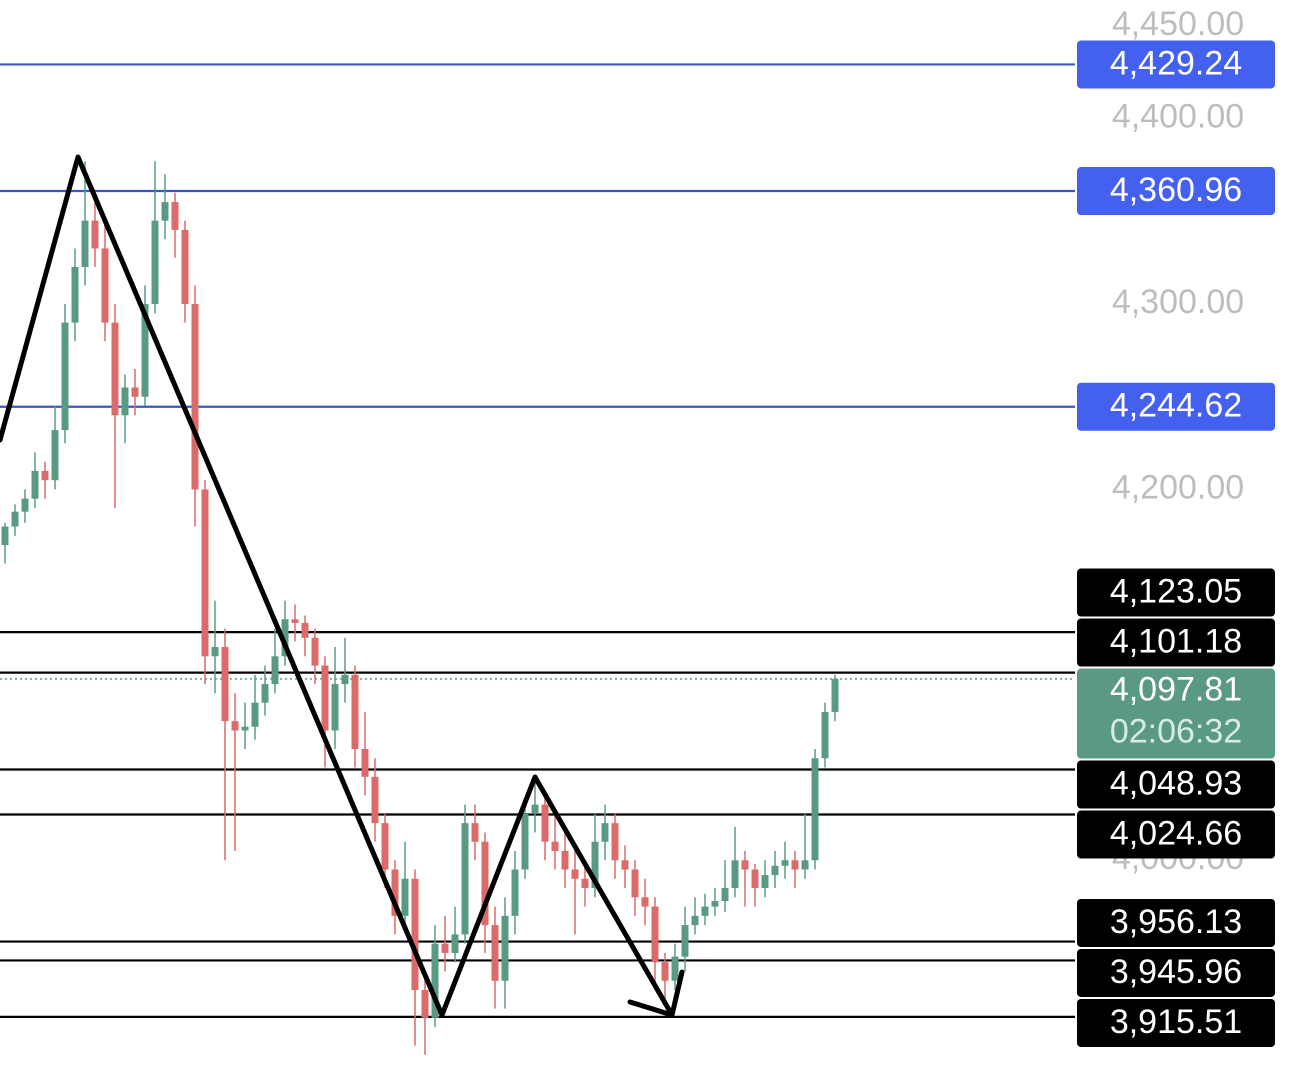  What do you see at coordinates (1178, 302) in the screenshot?
I see `y-tick-label: 4,300.00` at bounding box center [1178, 302].